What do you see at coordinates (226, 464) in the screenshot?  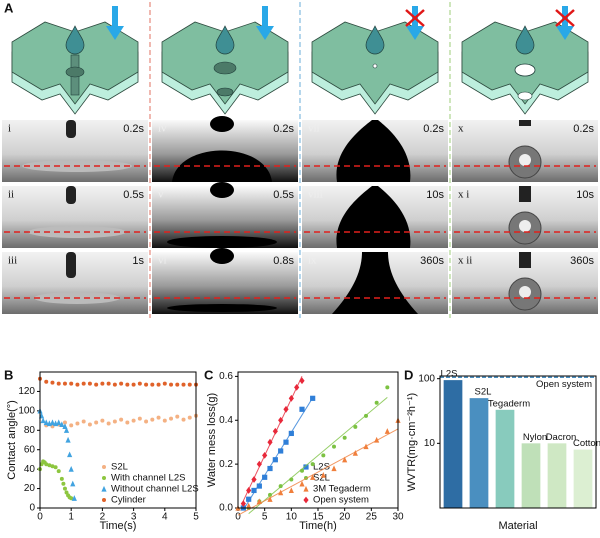 I see `y-tick-label: 0.2` at bounding box center [226, 464].